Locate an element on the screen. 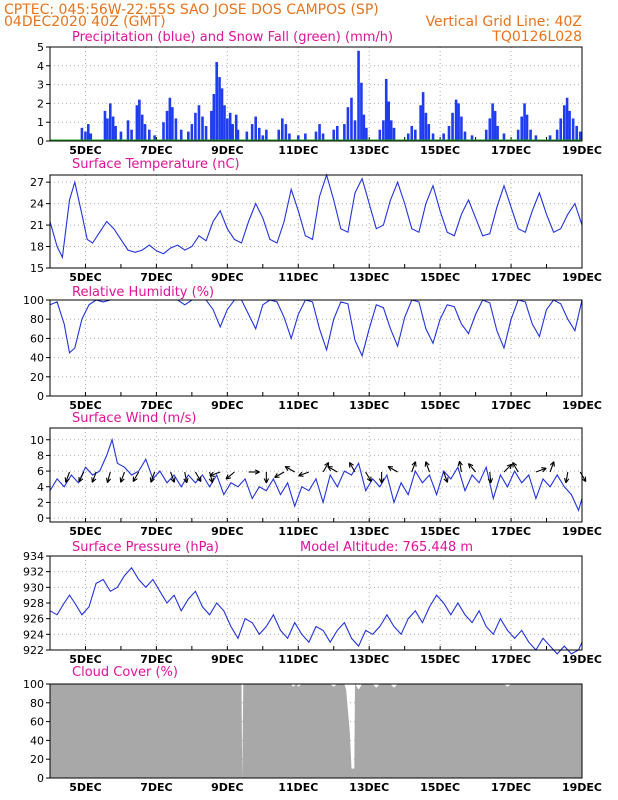 The image size is (618, 800). precip-ytick-label: 1 is located at coordinates (40, 122).